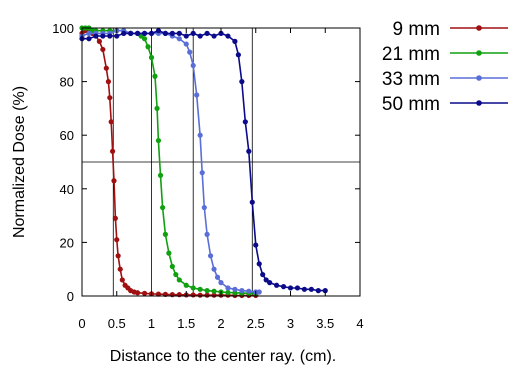  What do you see at coordinates (445, 79) in the screenshot?
I see `legend-item-2: 33 mm` at bounding box center [445, 79].